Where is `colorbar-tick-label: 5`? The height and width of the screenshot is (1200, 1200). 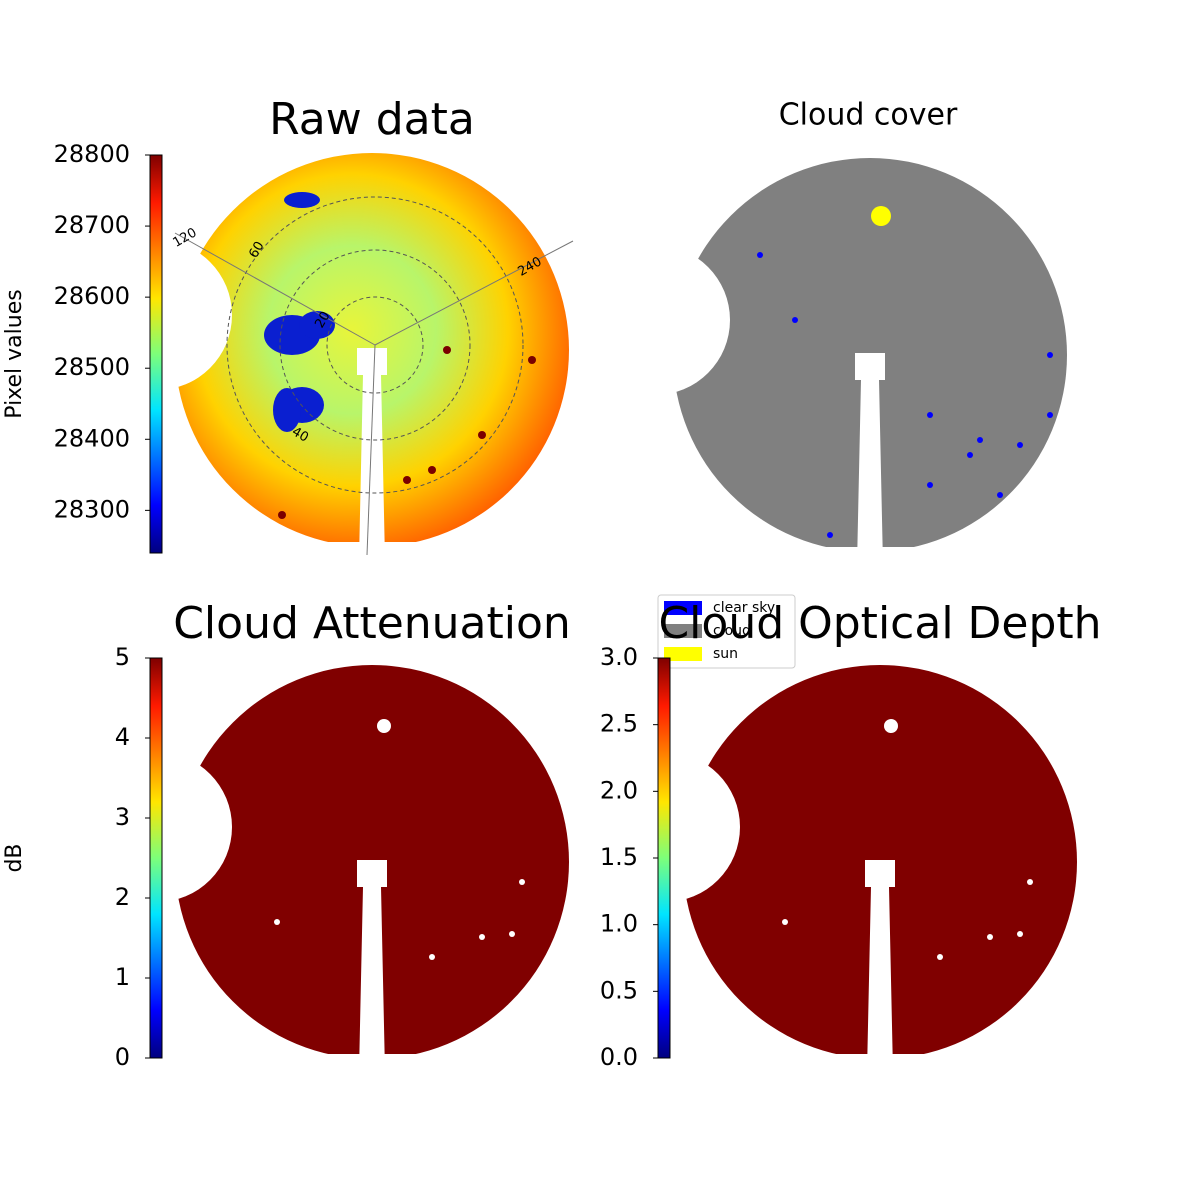
colorbar-tick-label: 5 is located at coordinates (122, 657).